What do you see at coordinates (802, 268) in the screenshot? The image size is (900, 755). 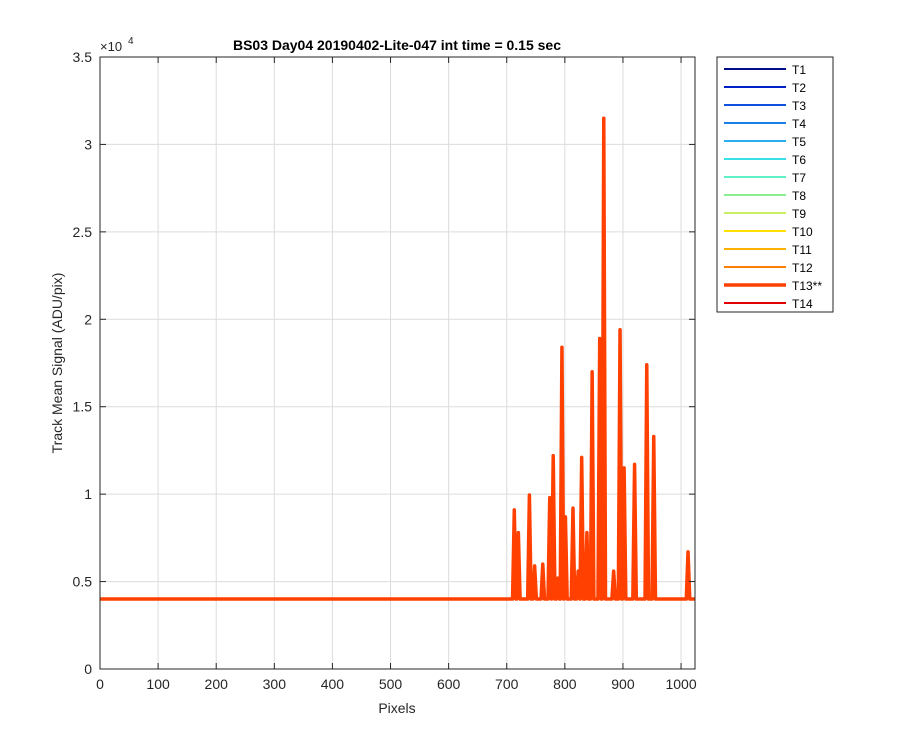 I see `legend-label: T12` at bounding box center [802, 268].